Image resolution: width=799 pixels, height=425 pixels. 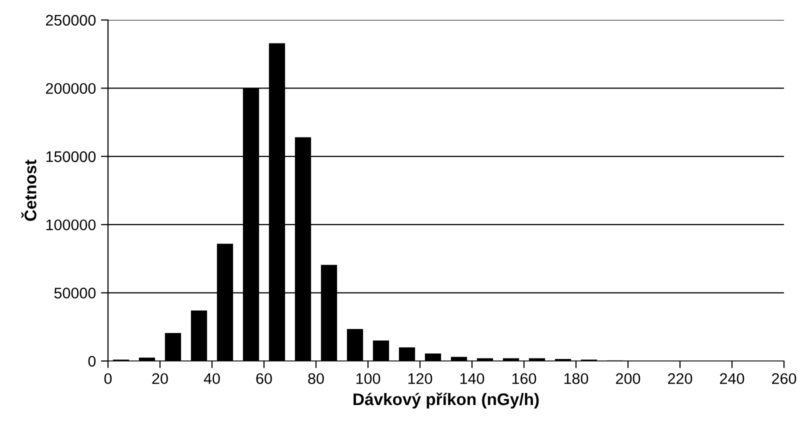 What do you see at coordinates (71, 224) in the screenshot?
I see `y-tick-label: 100000` at bounding box center [71, 224].